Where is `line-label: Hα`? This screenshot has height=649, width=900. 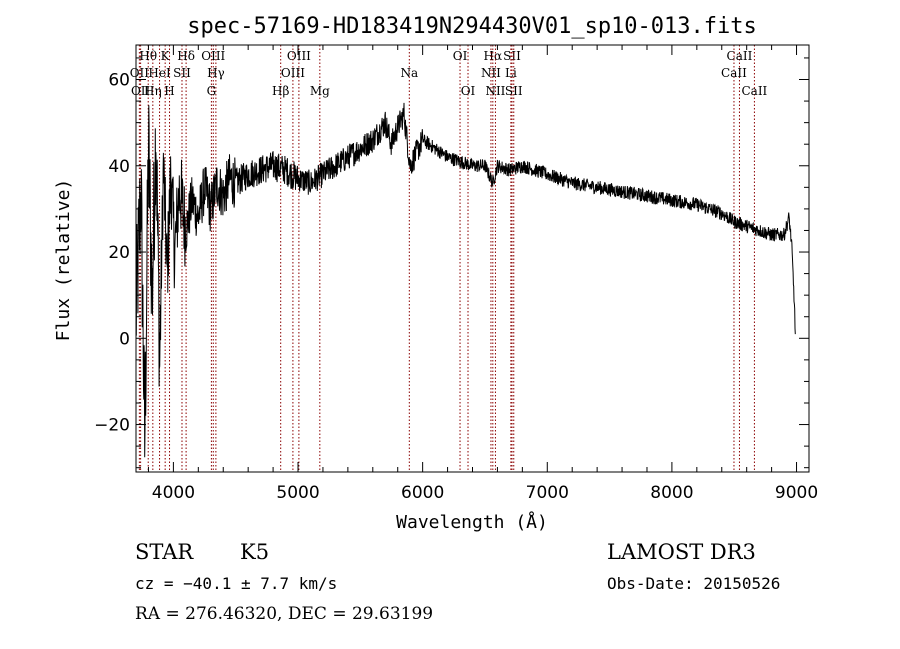
line-label: Hα is located at coordinates (493, 56).